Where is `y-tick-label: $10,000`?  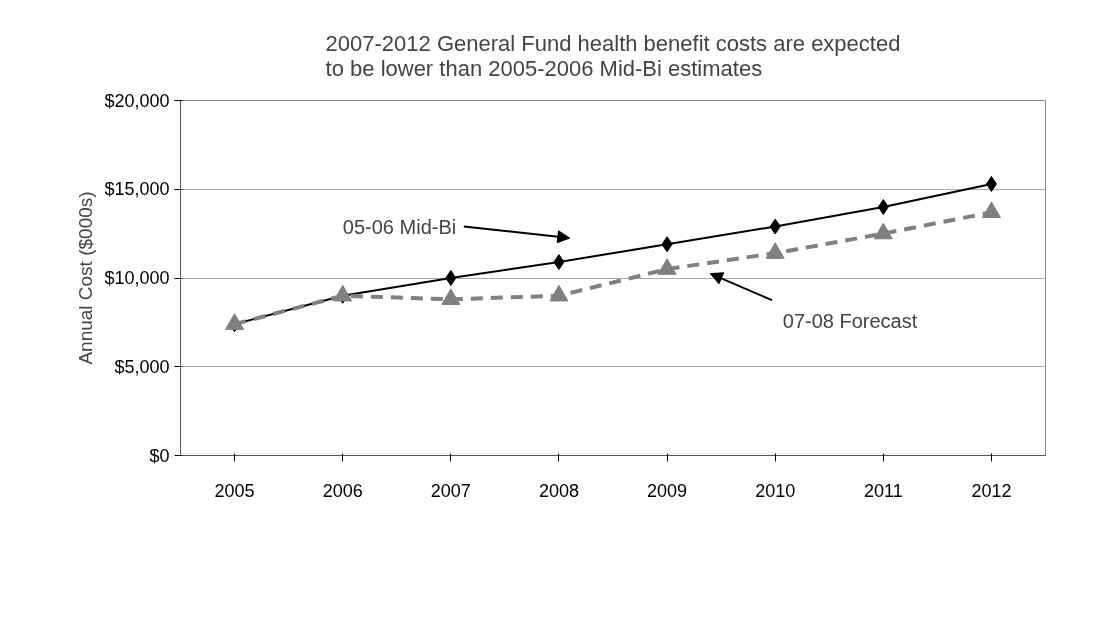
y-tick-label: $10,000 is located at coordinates (137, 278).